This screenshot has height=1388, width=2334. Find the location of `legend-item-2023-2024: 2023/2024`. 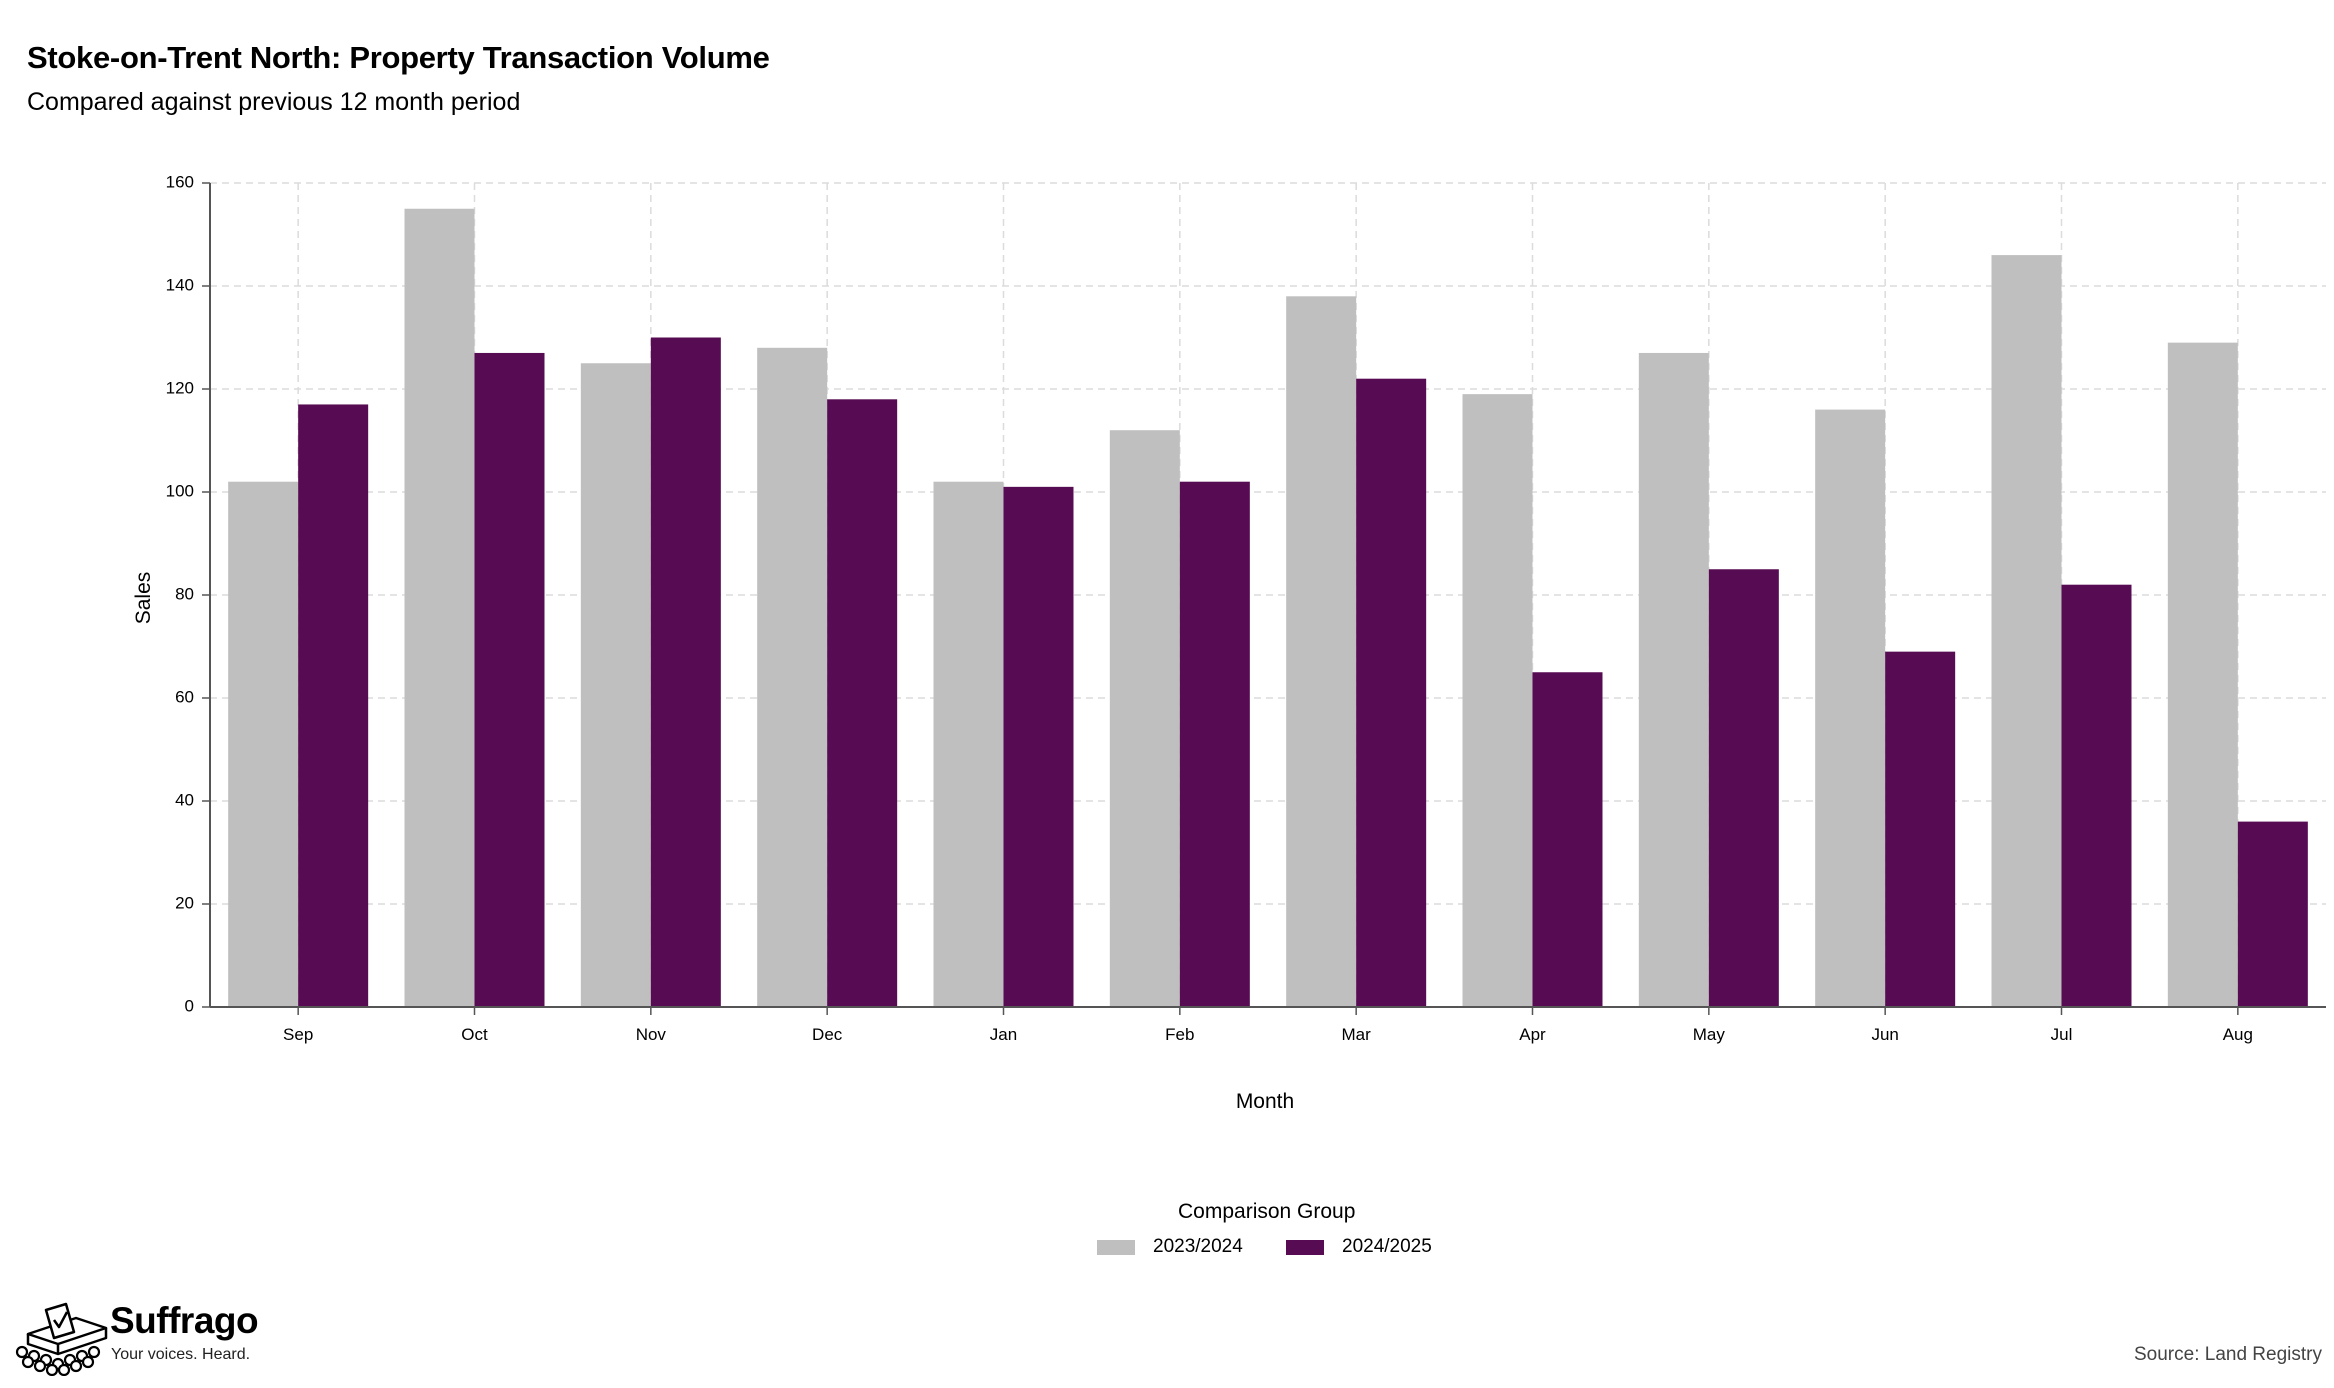

legend-item-2023-2024: 2023/2024 is located at coordinates (1170, 1247).